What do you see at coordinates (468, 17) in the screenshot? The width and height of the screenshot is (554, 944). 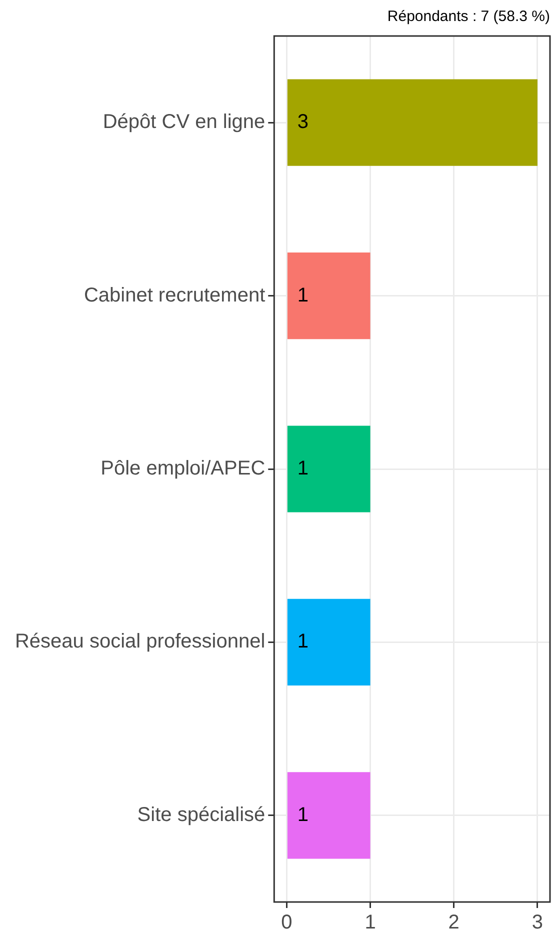 I see `chart-title: Répondants : 7 (58.3 %)` at bounding box center [468, 17].